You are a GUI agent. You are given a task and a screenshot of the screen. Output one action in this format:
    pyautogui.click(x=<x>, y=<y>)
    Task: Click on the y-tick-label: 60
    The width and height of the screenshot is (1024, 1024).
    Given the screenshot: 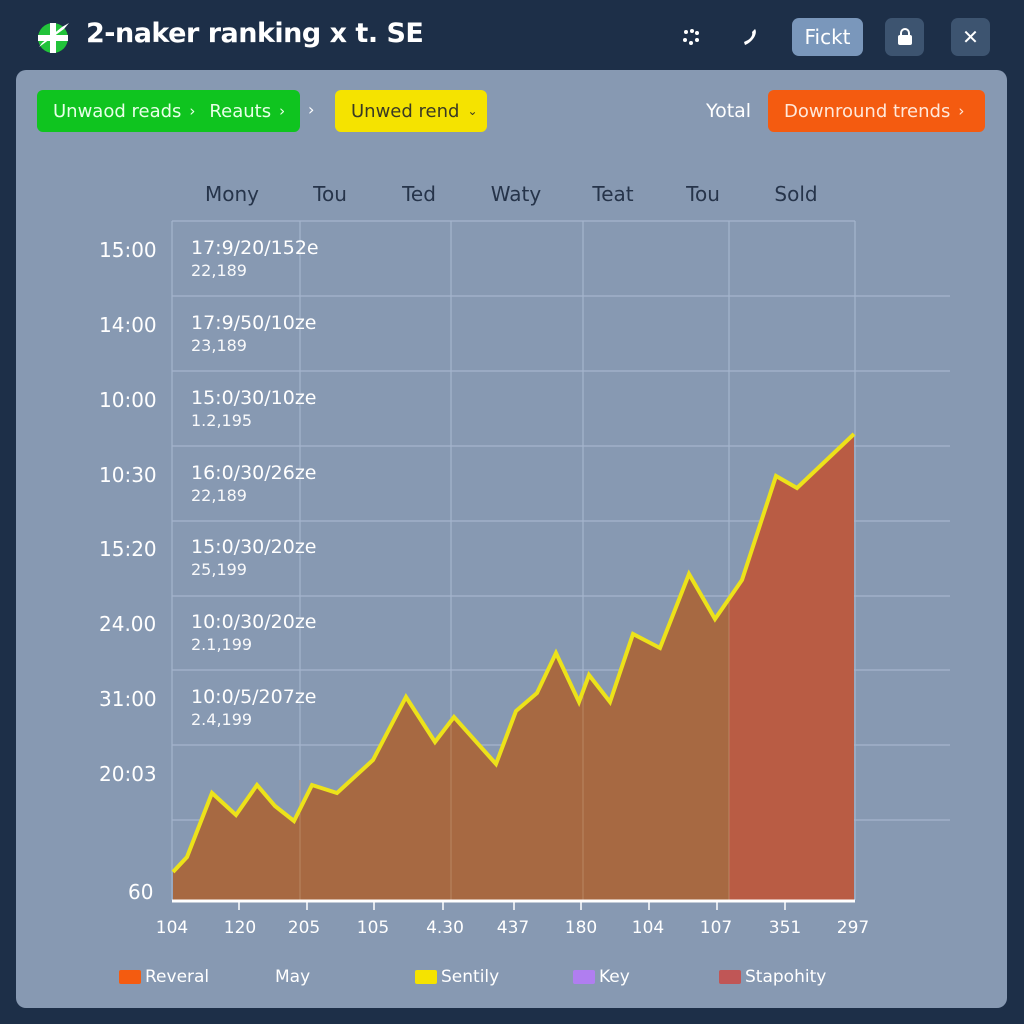 What is the action you would take?
    pyautogui.click(x=141, y=892)
    